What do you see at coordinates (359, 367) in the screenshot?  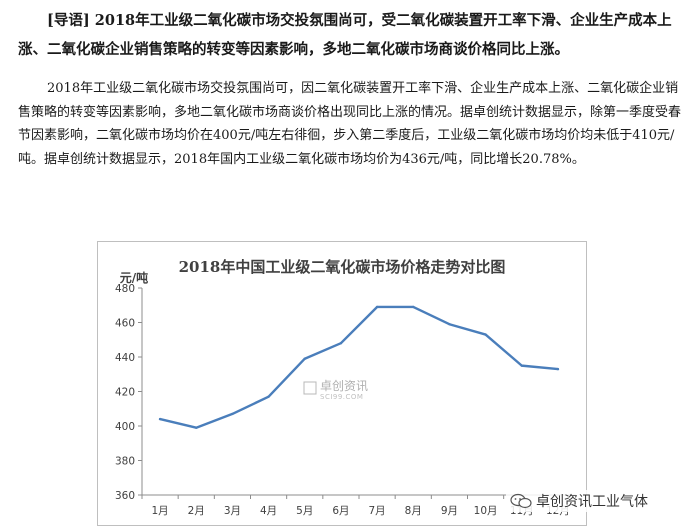 I see `series-line` at bounding box center [359, 367].